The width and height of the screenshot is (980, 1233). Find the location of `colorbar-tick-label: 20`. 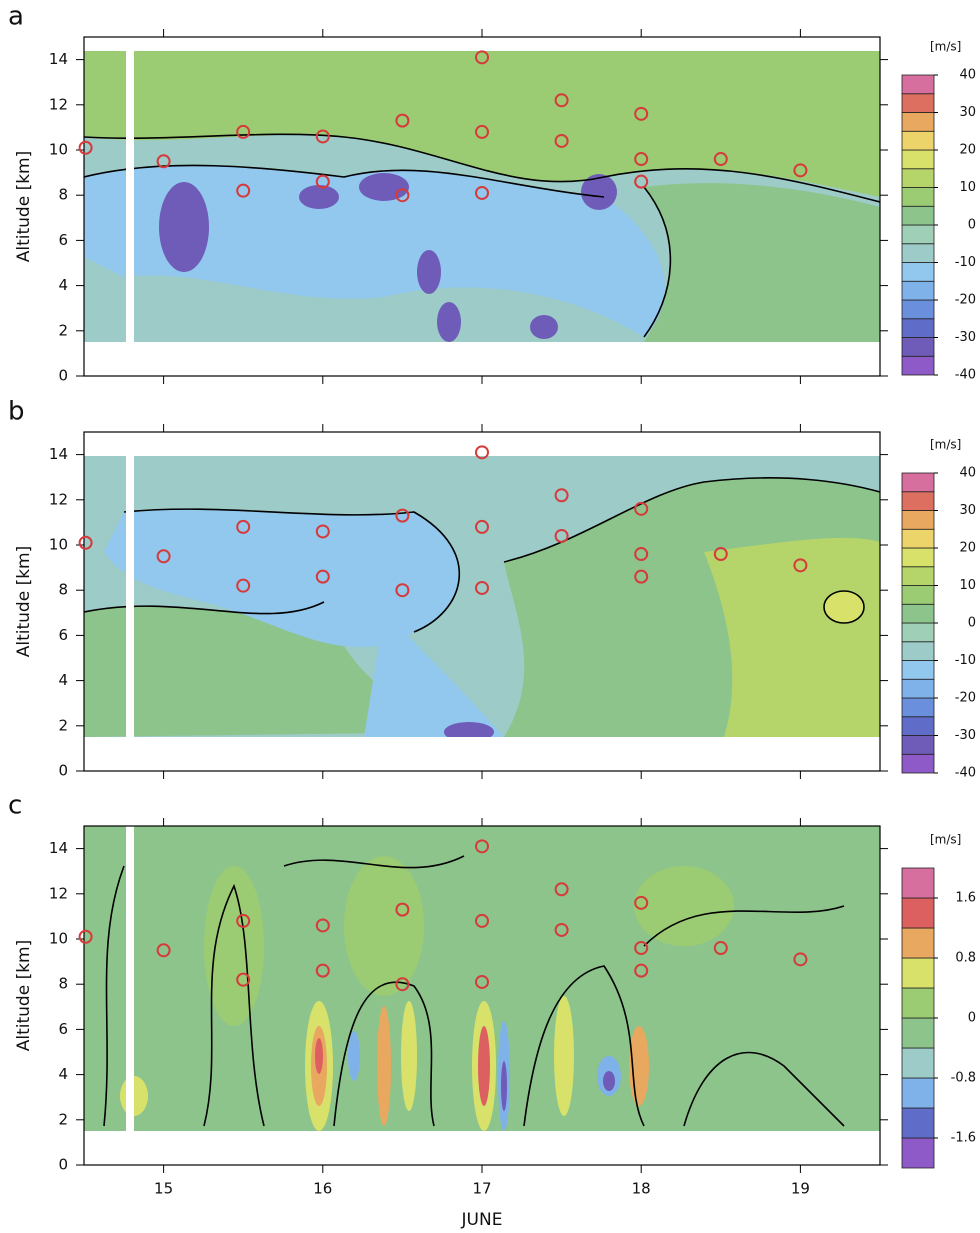

colorbar-tick-label: 20 is located at coordinates (967, 150).